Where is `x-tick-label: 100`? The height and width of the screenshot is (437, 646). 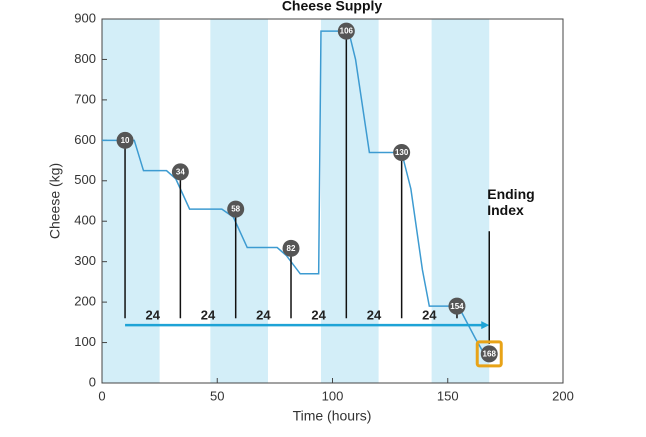 x-tick-label: 100 is located at coordinates (333, 395).